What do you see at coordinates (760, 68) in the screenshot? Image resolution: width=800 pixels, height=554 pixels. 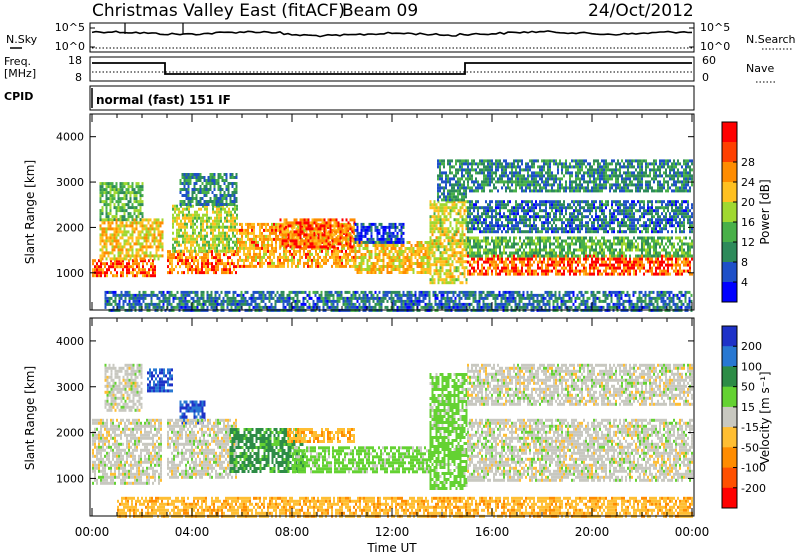 I see `nave-label: Nave` at bounding box center [760, 68].